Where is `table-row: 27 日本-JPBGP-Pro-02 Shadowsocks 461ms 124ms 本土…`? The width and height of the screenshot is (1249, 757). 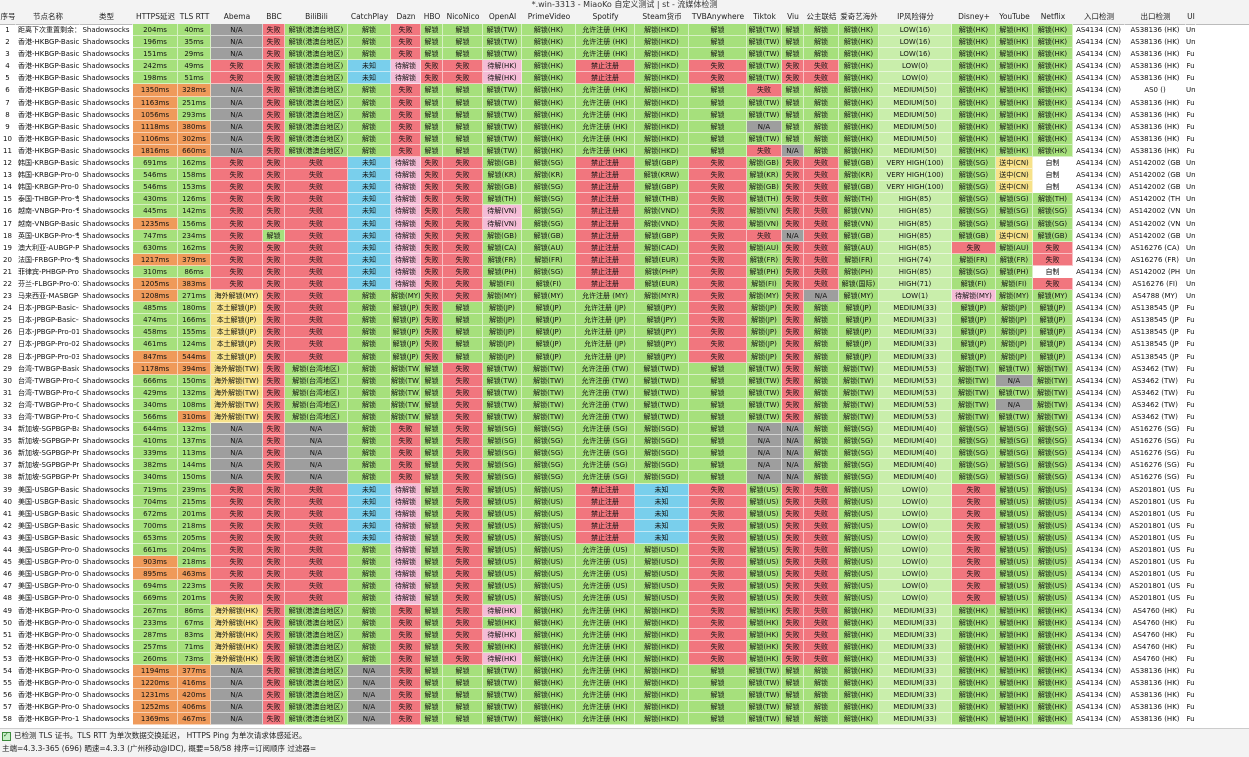
table-row: 27 日本-JPBGP-Pro-02 Shadowsocks 461ms 124ms 本土… is located at coordinates (624, 344).